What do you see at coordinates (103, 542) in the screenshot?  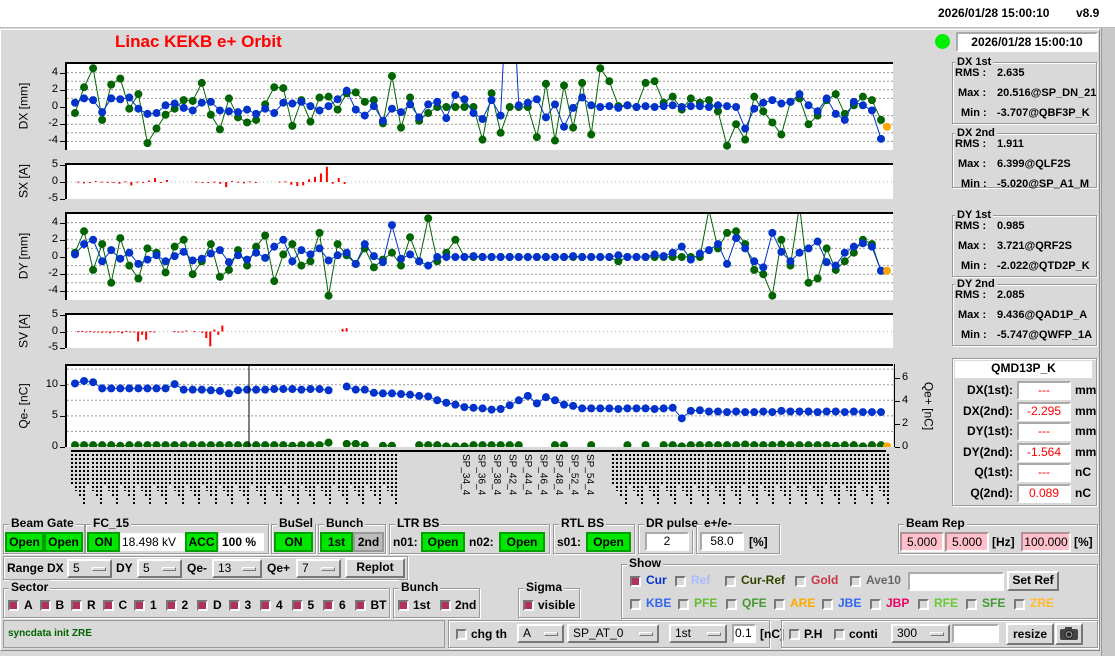 I see `fc15-on-button: ON` at bounding box center [103, 542].